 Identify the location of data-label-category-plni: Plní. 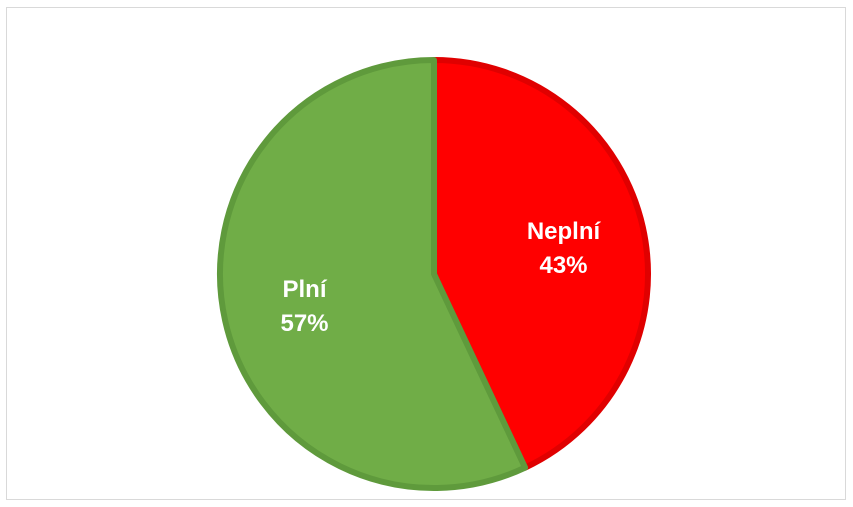
(304, 289).